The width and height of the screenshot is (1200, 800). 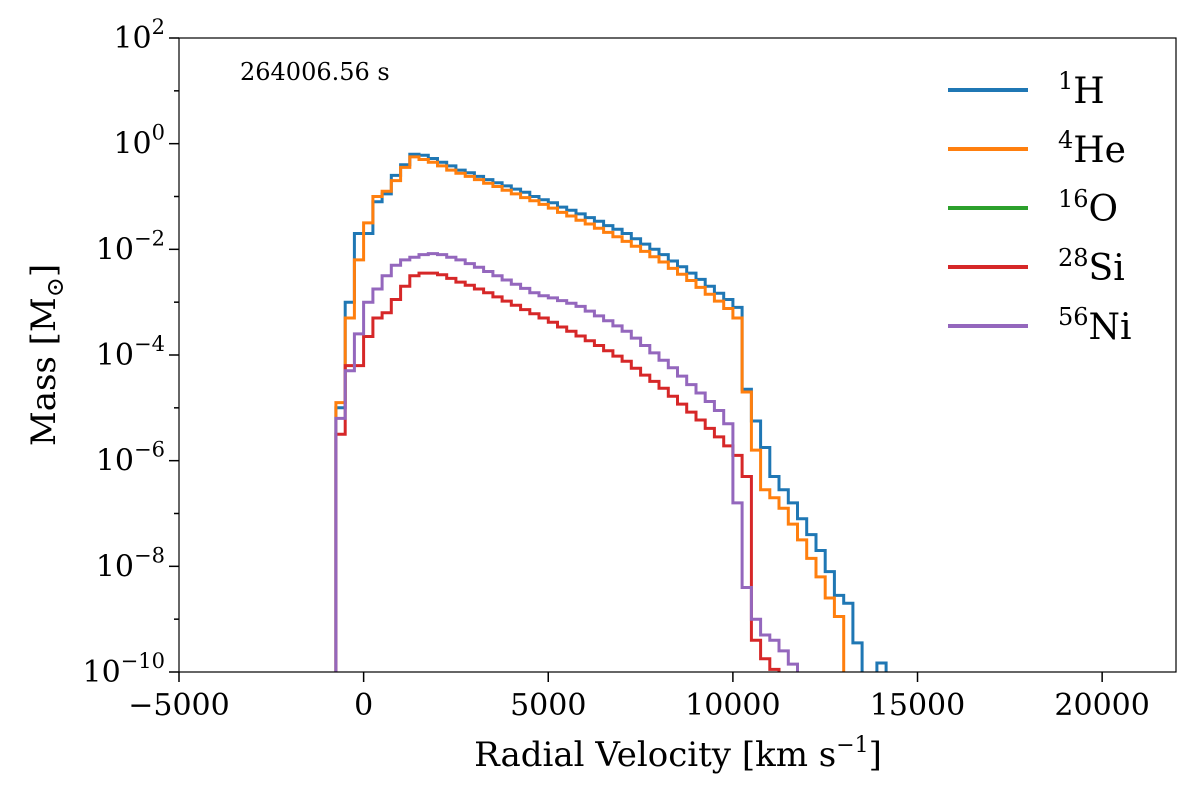 What do you see at coordinates (130, 246) in the screenshot?
I see `y-tick-label: 10⁻²` at bounding box center [130, 246].